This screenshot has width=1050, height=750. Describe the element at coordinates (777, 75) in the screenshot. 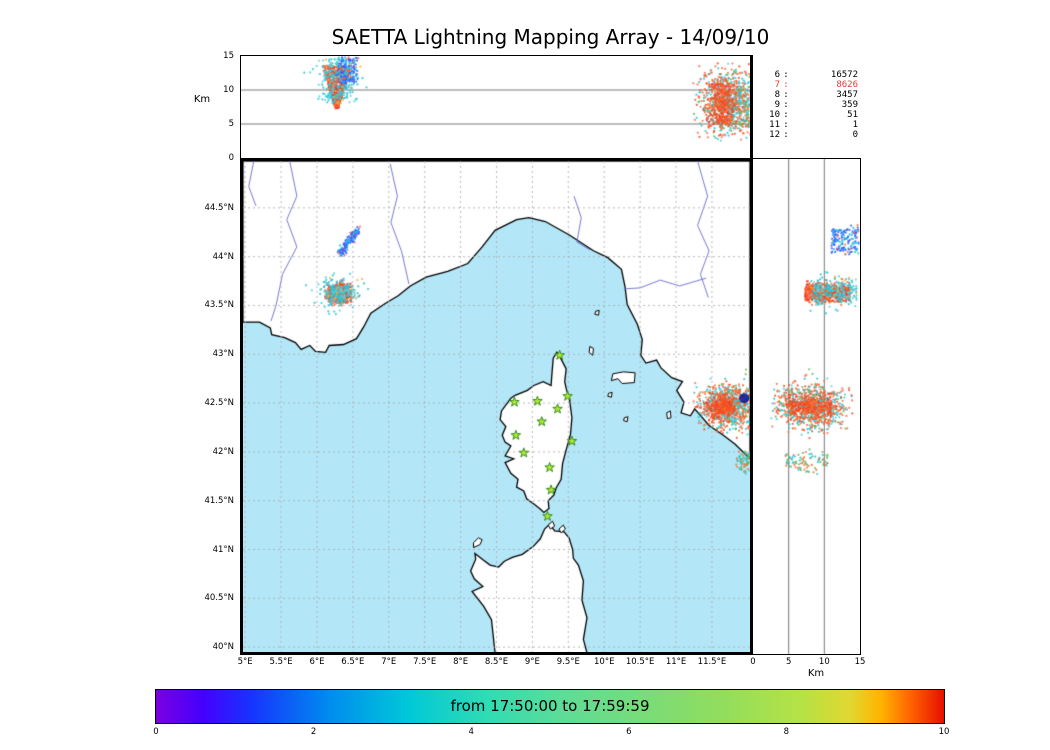

I see `count-cell: 6` at that location.